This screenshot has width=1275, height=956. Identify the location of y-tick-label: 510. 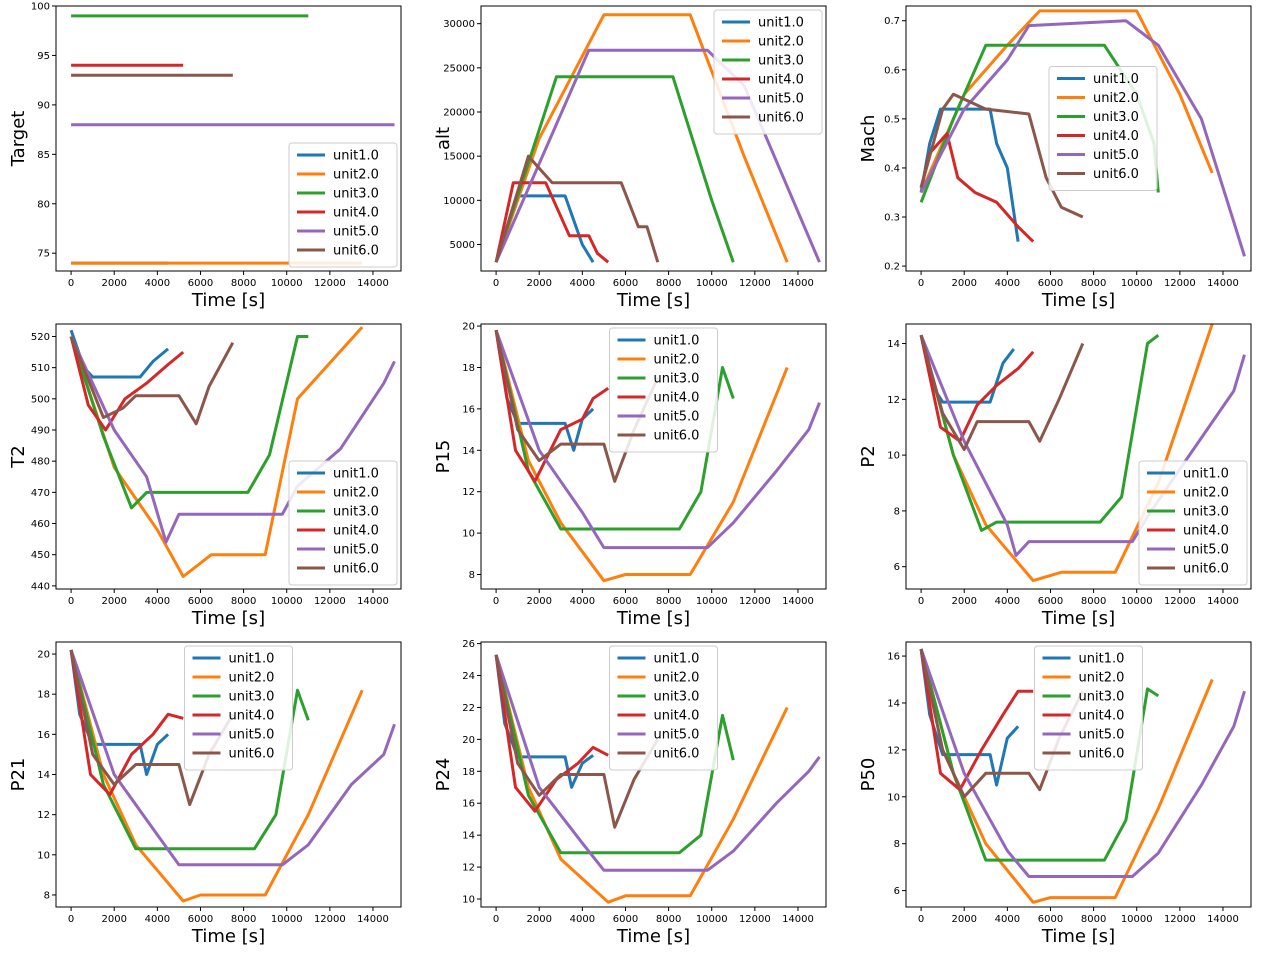
(40, 368).